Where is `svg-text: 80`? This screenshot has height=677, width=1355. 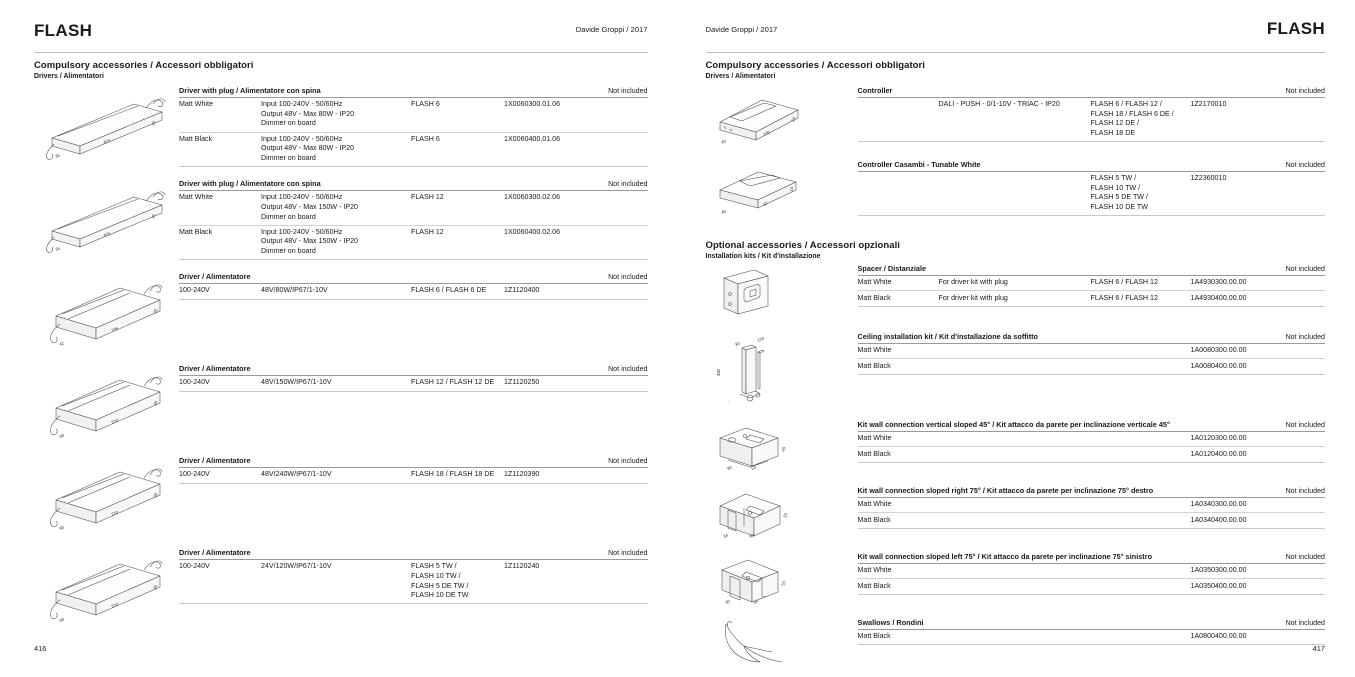
svg-text: 80 is located at coordinates (737, 343).